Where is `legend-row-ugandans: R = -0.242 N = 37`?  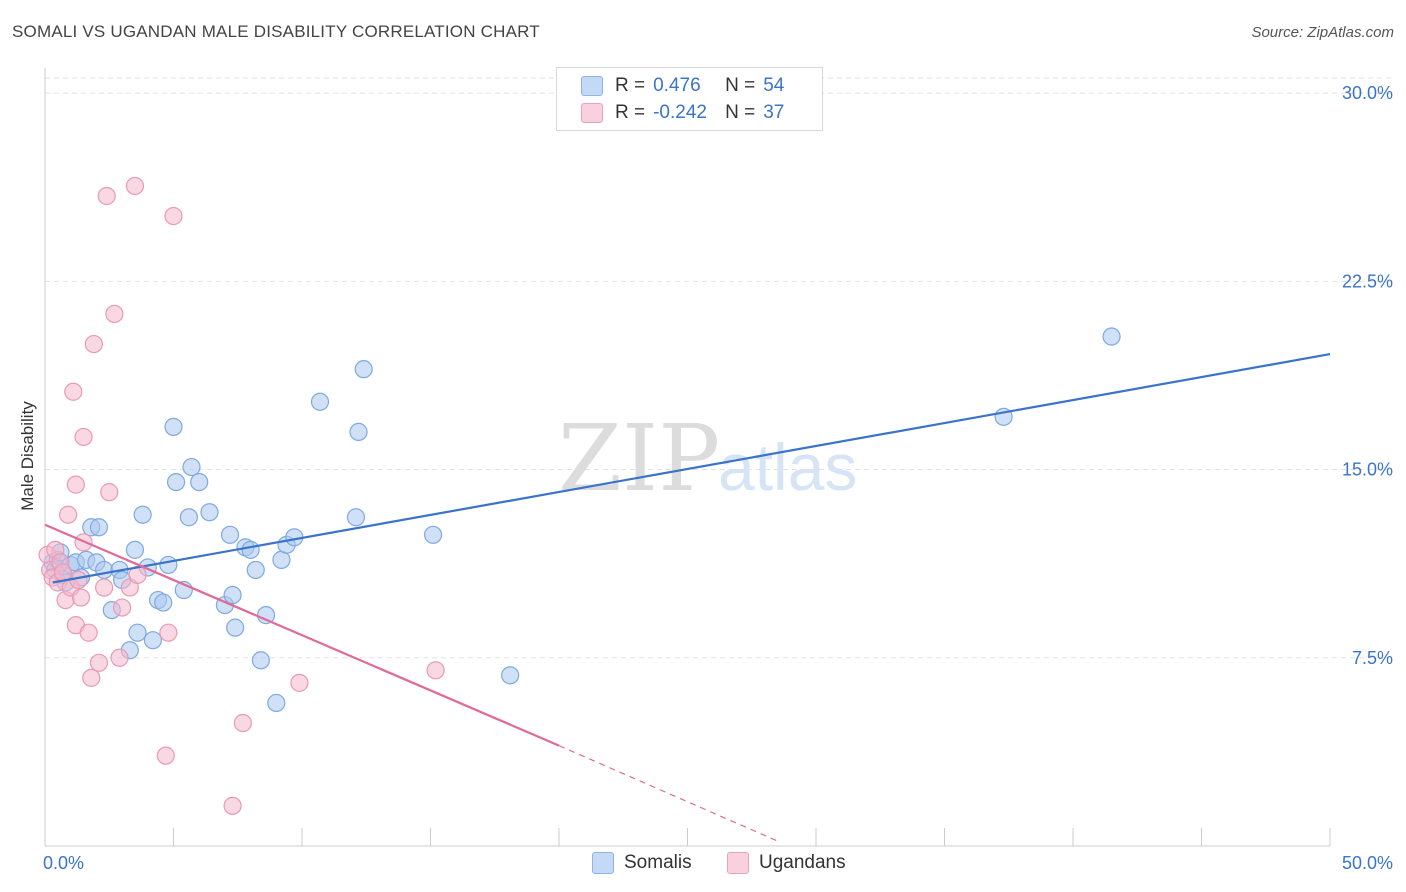
legend-row-ugandans: R = -0.242 N = 37 is located at coordinates (682, 113).